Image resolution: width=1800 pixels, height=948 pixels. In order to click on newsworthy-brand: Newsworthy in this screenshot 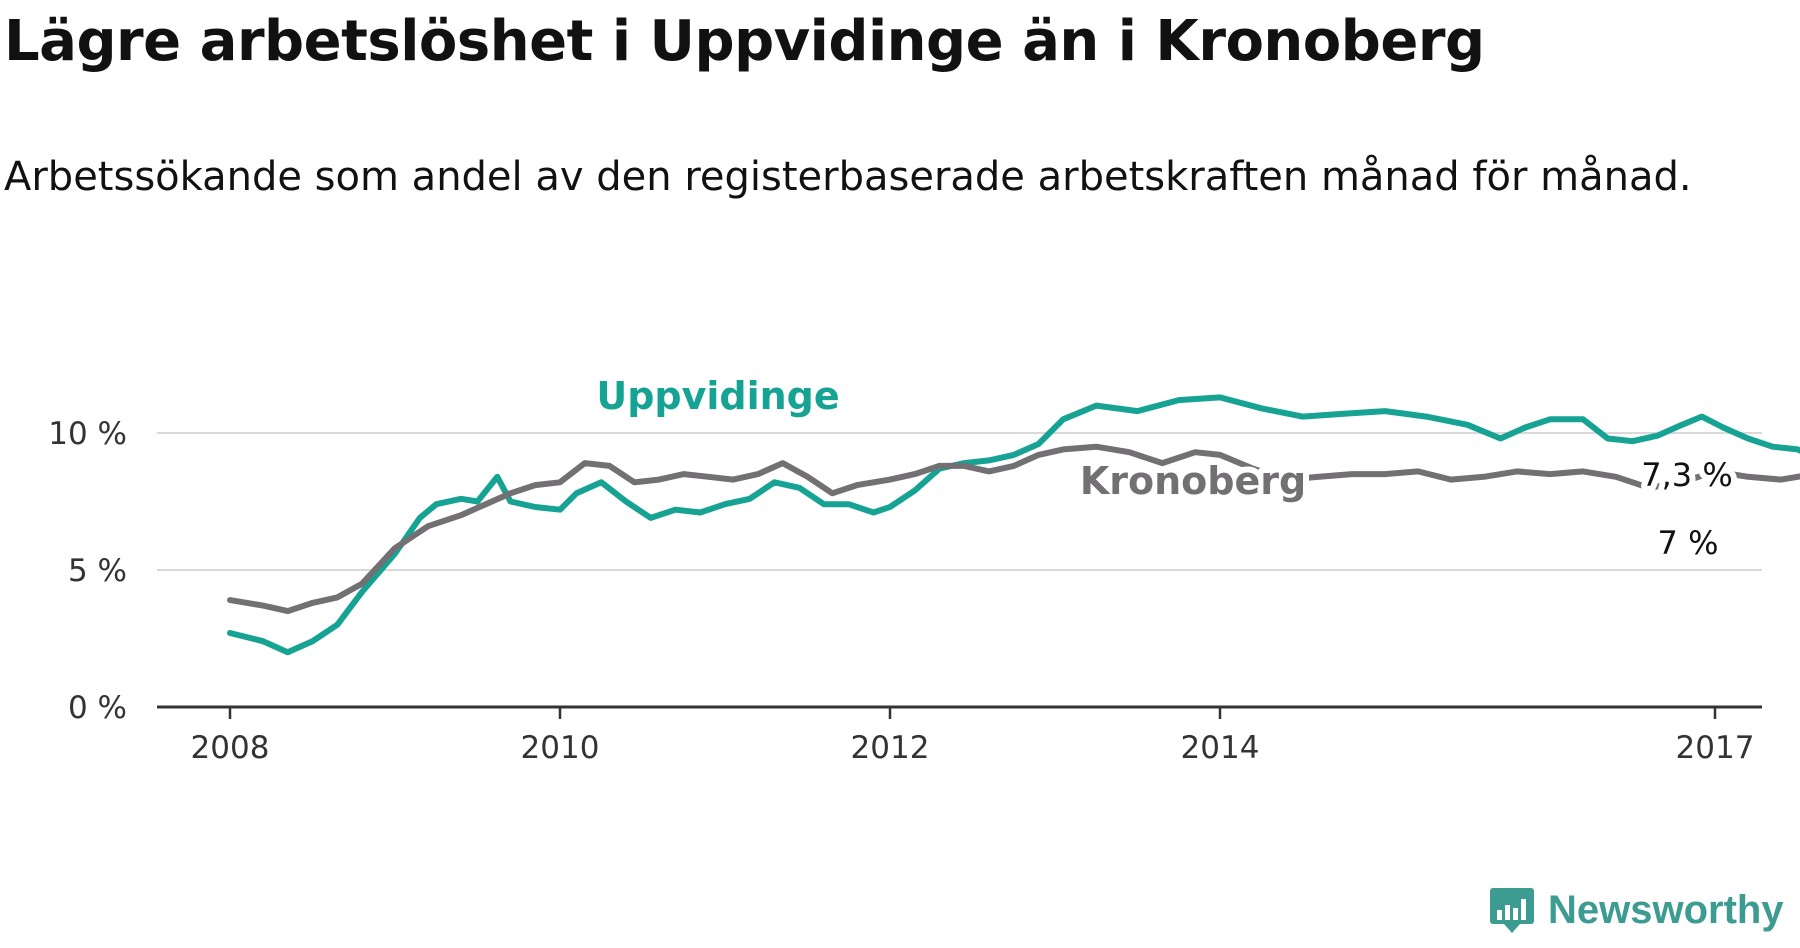, I will do `click(1636, 910)`.